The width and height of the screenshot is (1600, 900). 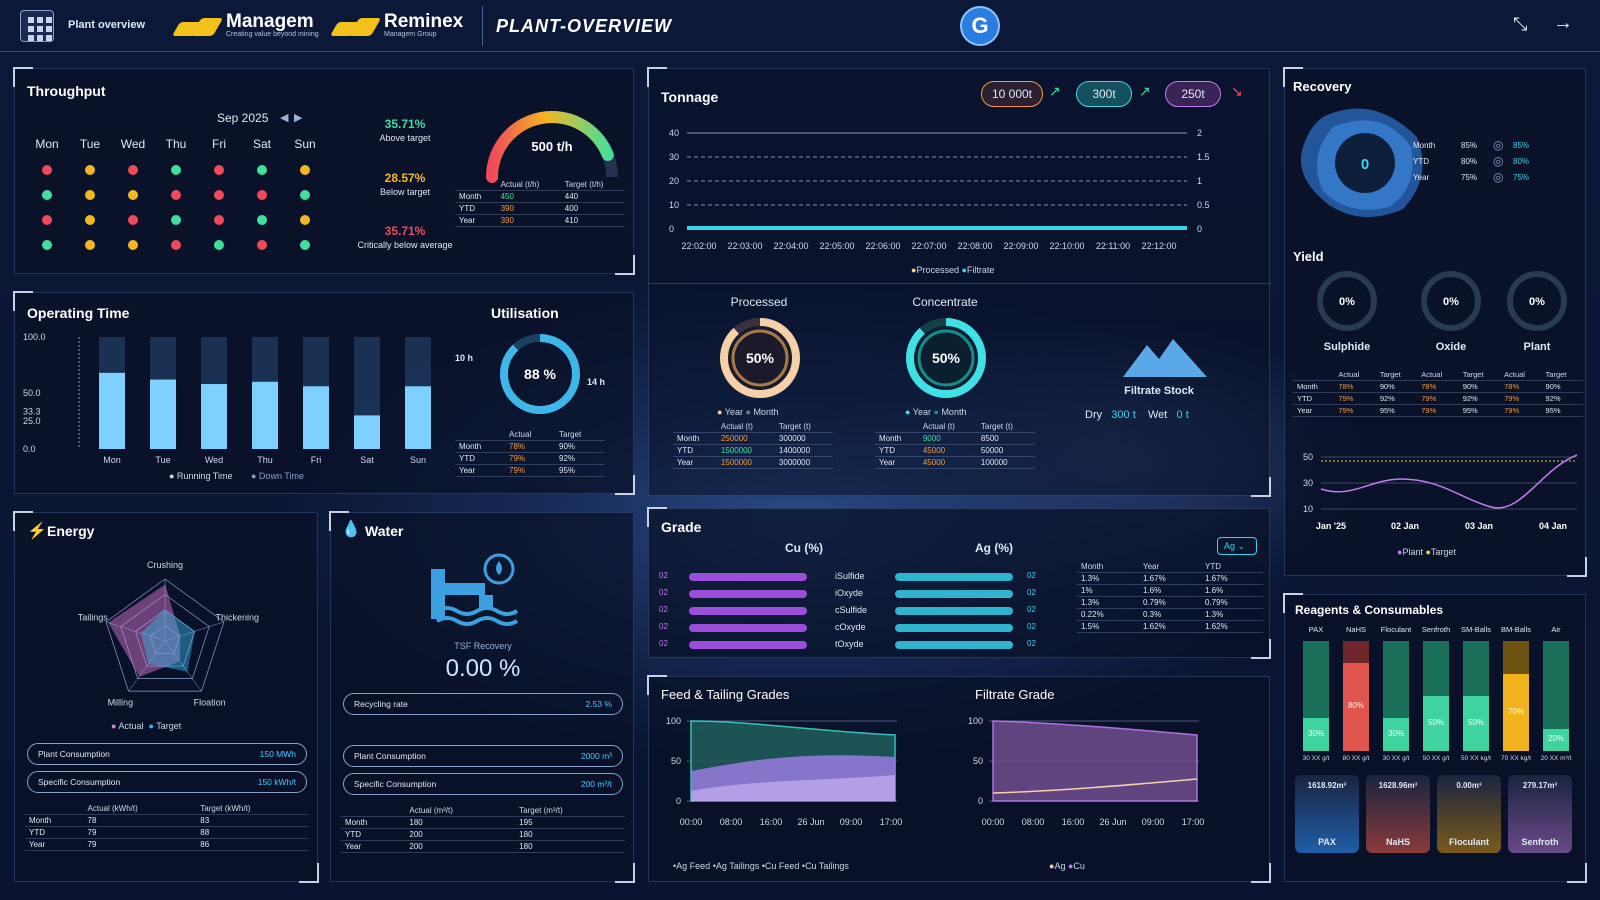 What do you see at coordinates (731, 822) in the screenshot?
I see `x-tick: 08:00` at bounding box center [731, 822].